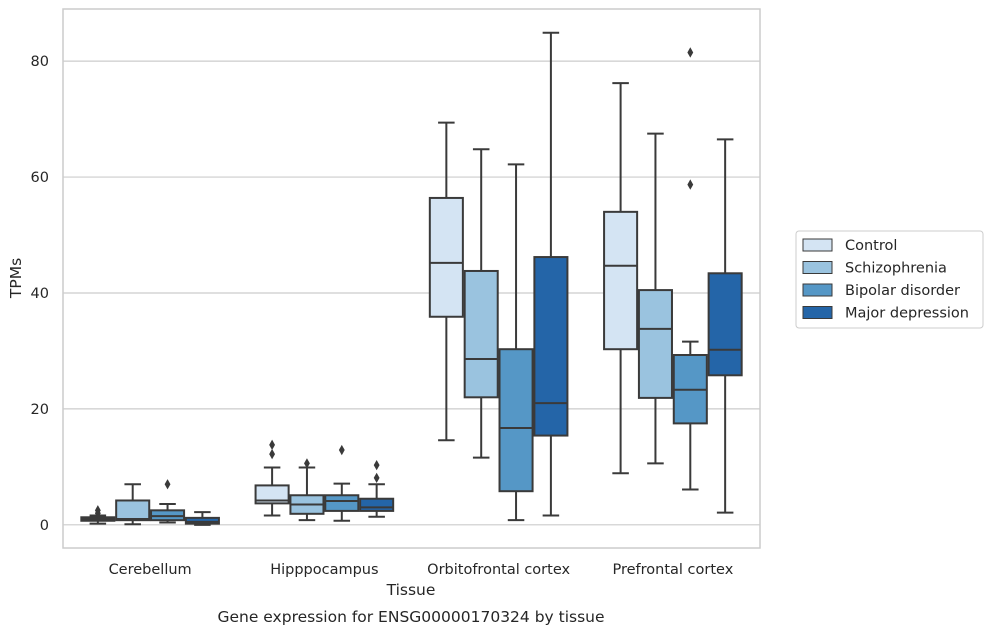 Image resolution: width=993 pixels, height=634 pixels. What do you see at coordinates (40, 410) in the screenshot?
I see `y-tick-label: 20` at bounding box center [40, 410].